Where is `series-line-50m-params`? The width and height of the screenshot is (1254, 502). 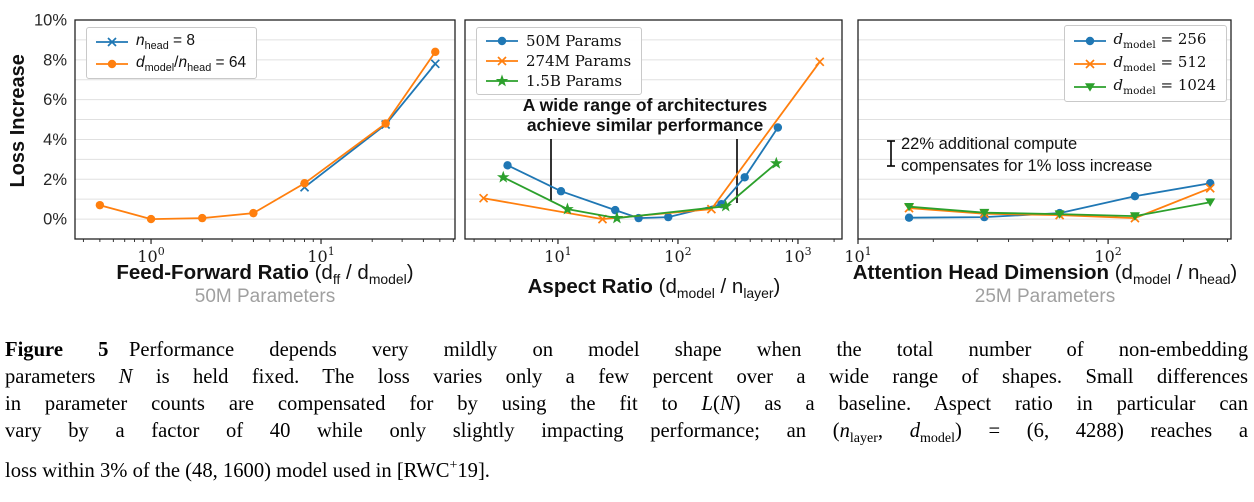
series-line-50m-params is located at coordinates (643, 173).